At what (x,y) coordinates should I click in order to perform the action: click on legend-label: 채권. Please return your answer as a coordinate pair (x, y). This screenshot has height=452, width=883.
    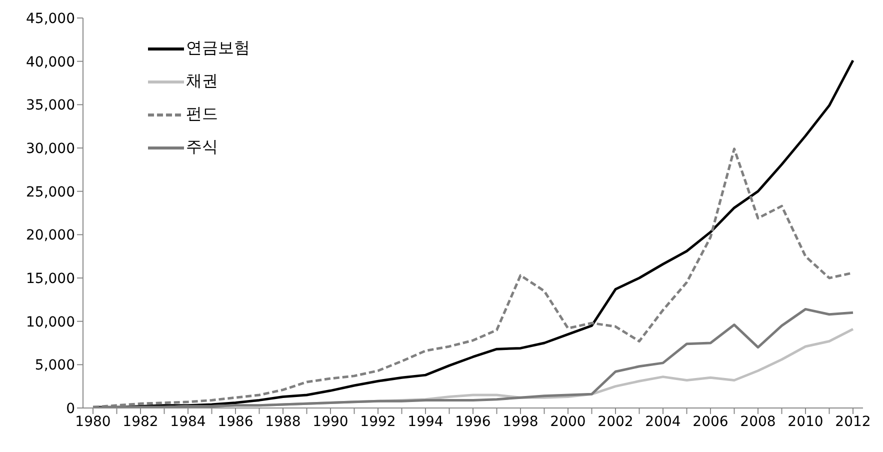
    Looking at the image, I should click on (202, 81).